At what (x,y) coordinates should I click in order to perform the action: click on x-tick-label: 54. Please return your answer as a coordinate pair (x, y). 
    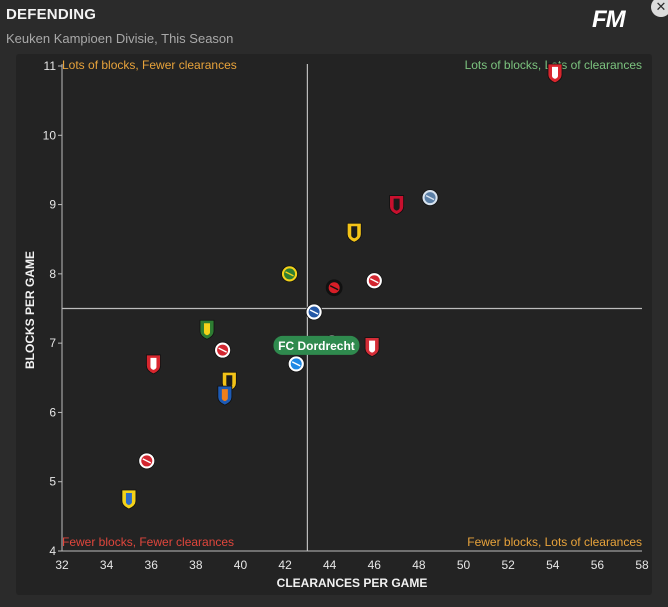
    Looking at the image, I should click on (553, 565).